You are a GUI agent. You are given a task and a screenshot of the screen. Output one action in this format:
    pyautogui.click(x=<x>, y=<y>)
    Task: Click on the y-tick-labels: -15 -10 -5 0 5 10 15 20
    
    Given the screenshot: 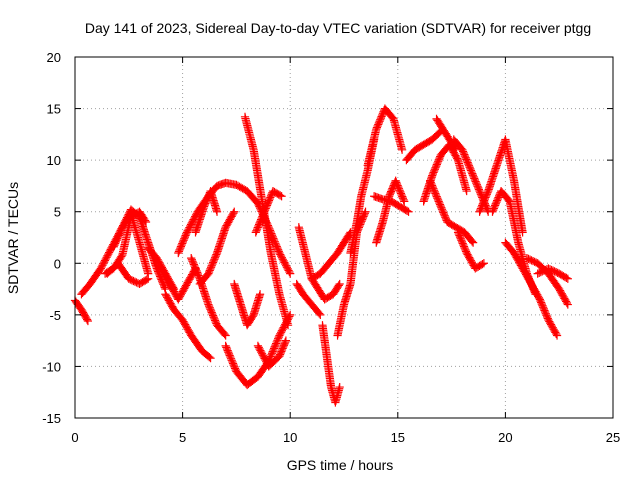 What is the action you would take?
    pyautogui.click(x=51, y=238)
    